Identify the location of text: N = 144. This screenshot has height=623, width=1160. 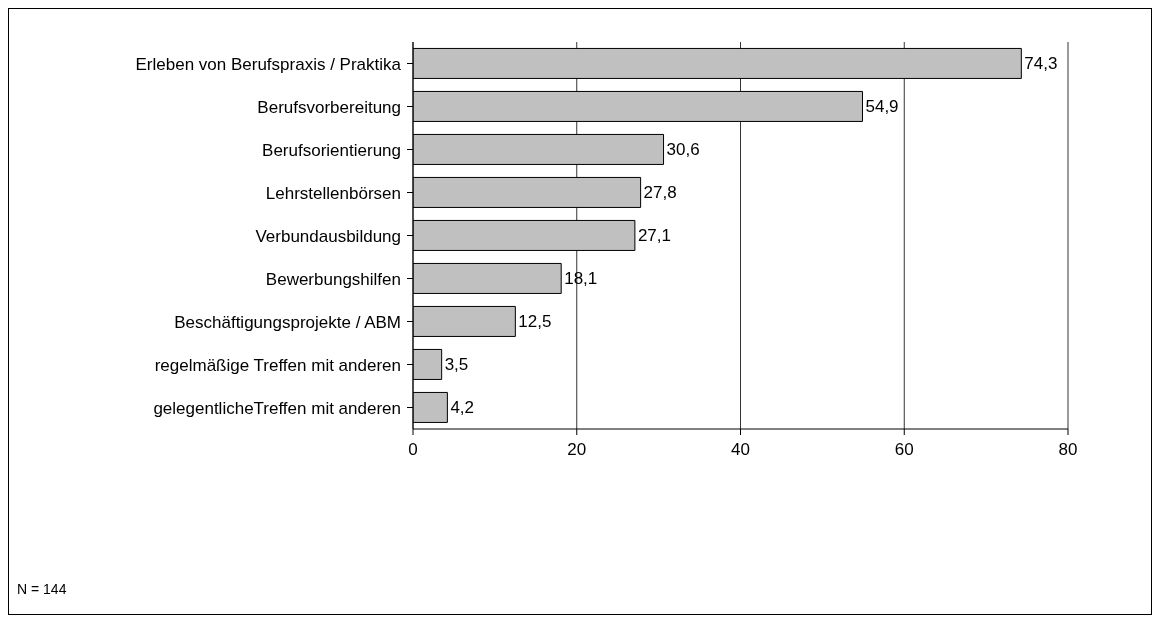
(42, 589).